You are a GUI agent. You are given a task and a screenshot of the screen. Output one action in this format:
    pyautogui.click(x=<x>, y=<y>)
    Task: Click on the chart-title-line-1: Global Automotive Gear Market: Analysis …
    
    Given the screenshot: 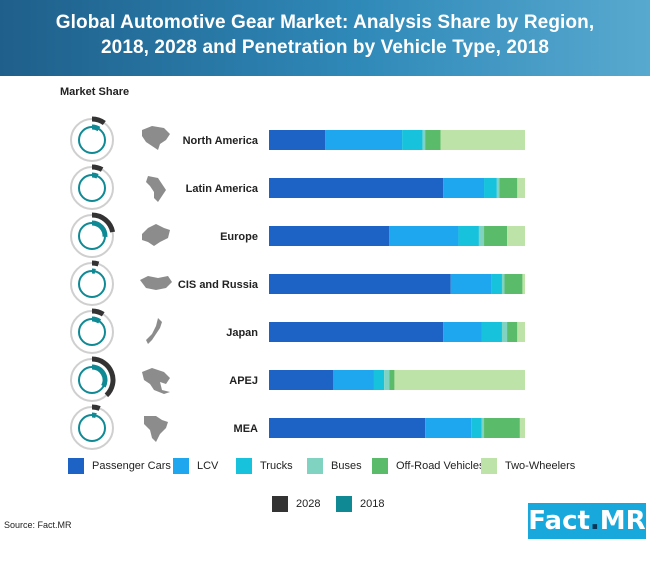 What is the action you would take?
    pyautogui.click(x=325, y=22)
    